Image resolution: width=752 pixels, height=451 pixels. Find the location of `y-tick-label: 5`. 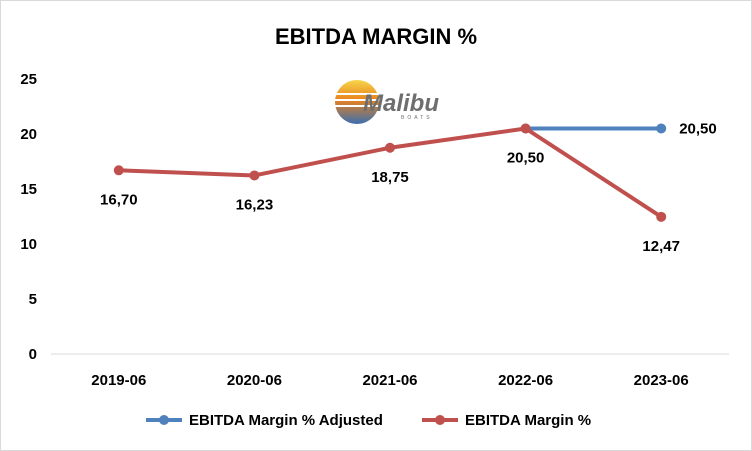

y-tick-label: 5 is located at coordinates (33, 299).